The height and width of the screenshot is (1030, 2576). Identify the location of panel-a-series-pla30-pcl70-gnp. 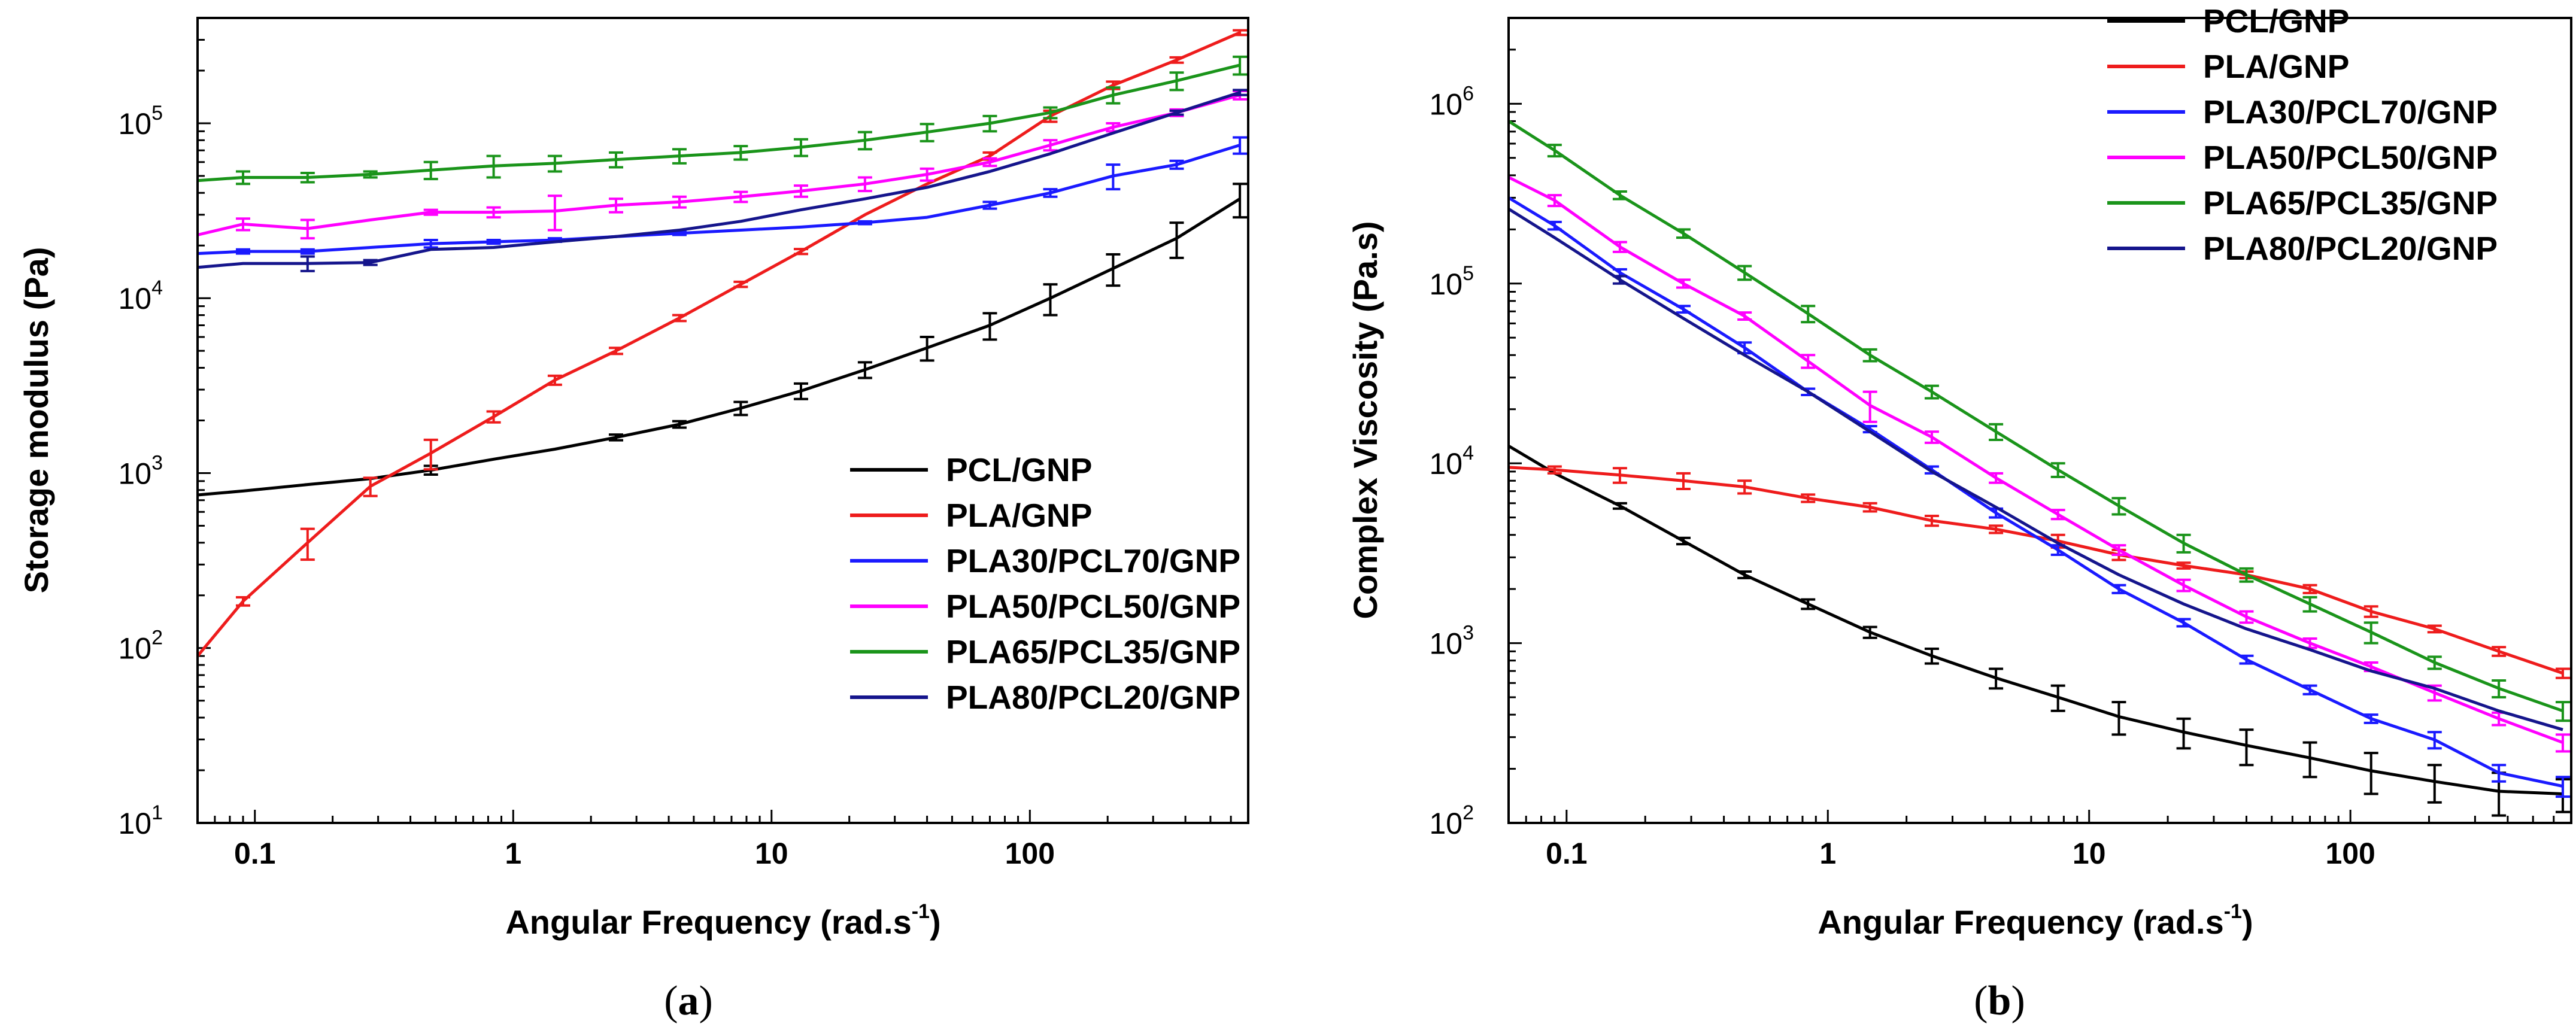
(722, 196).